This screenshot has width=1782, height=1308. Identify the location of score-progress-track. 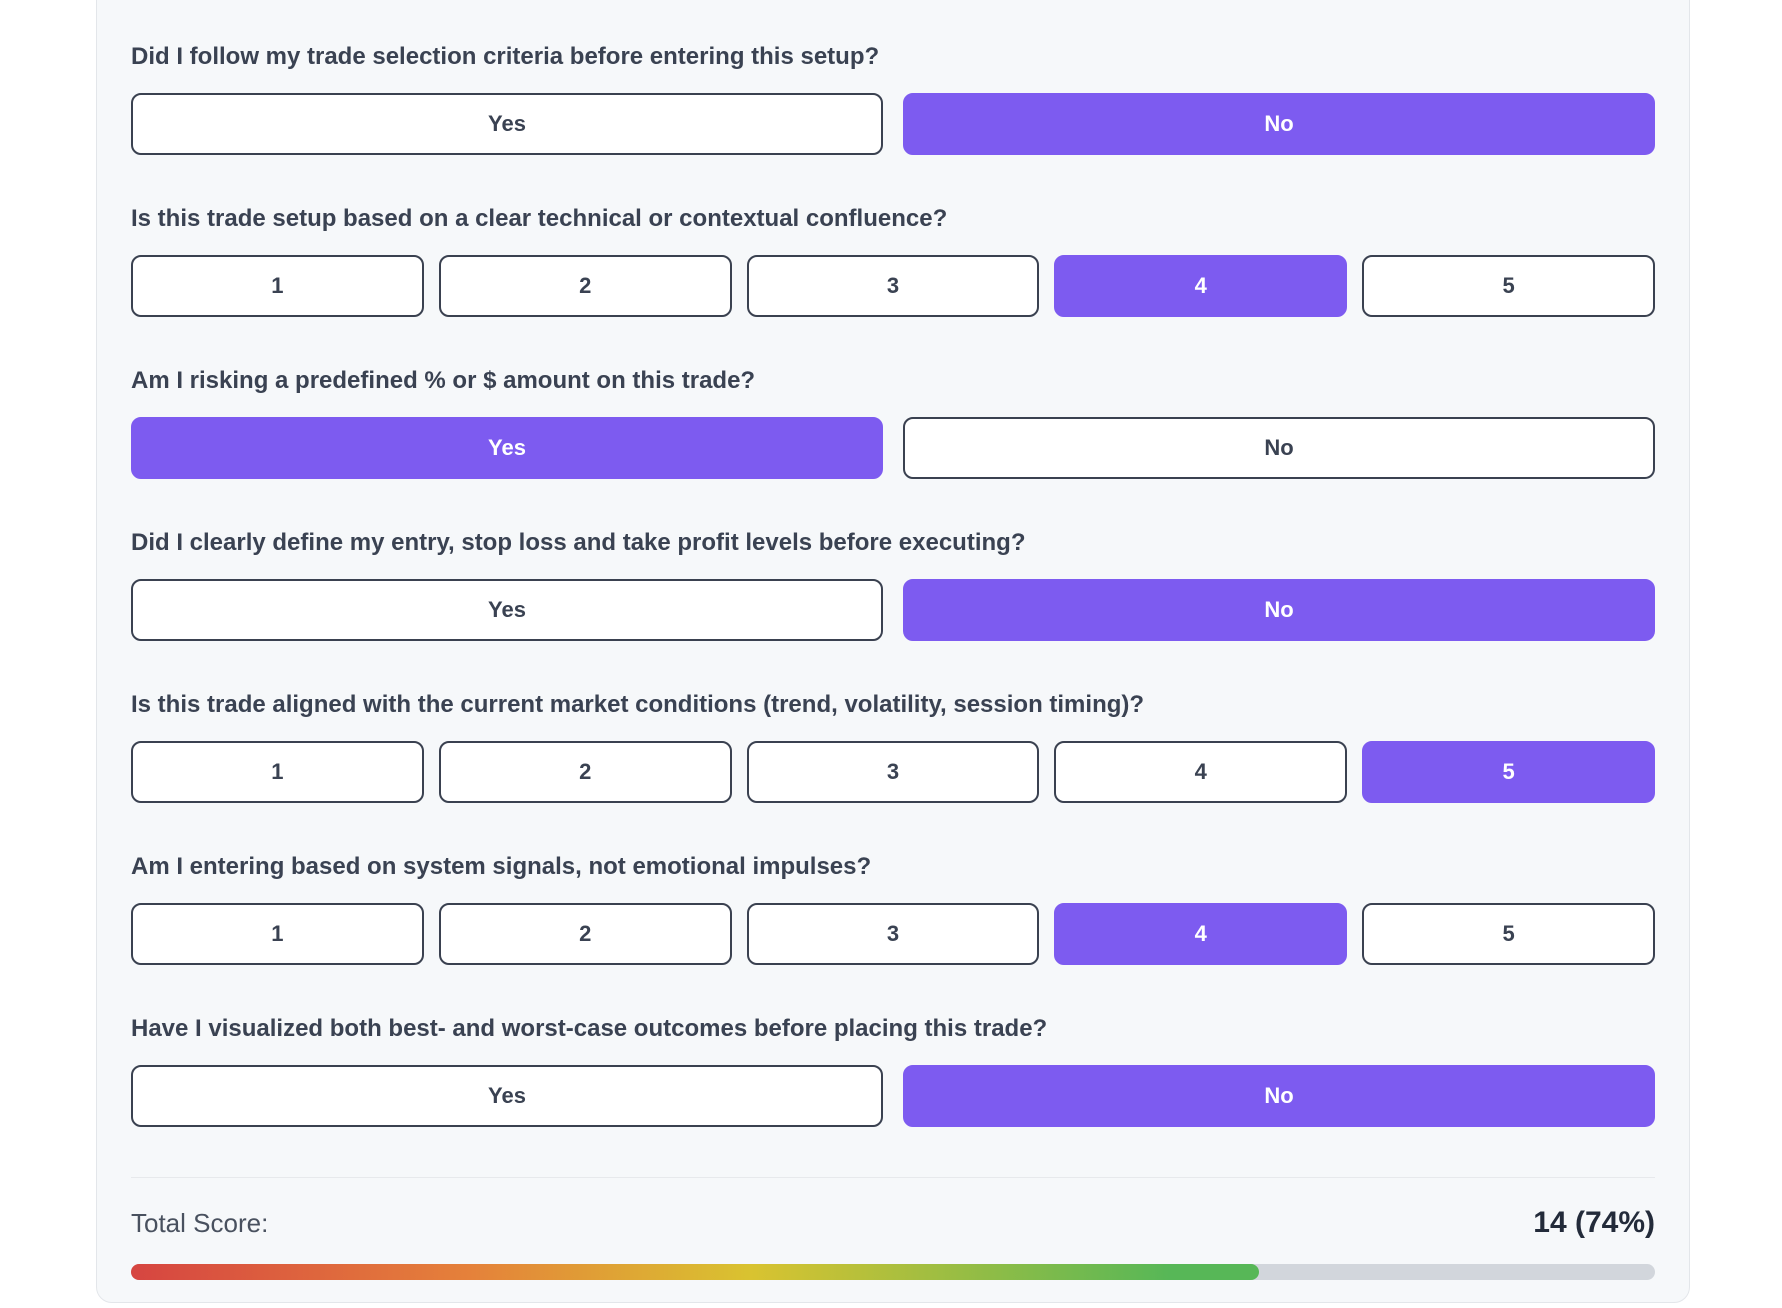
(893, 1272).